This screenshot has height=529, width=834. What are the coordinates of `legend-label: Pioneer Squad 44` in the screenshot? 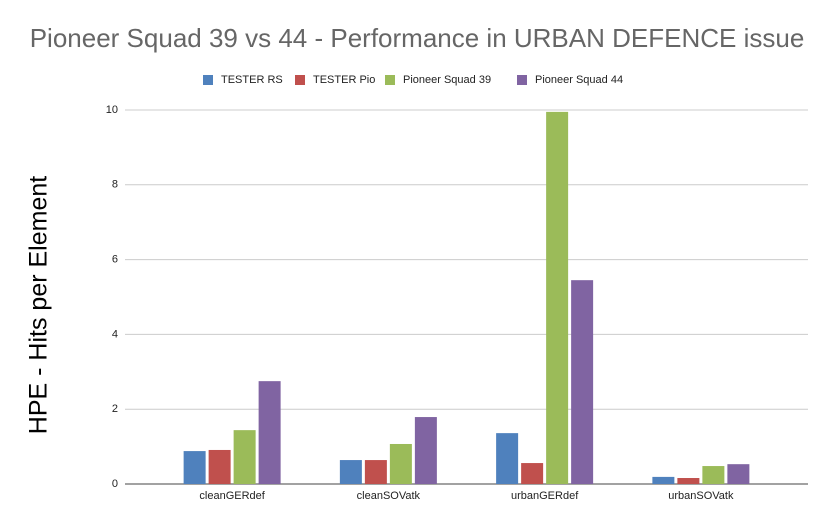 It's located at (579, 80).